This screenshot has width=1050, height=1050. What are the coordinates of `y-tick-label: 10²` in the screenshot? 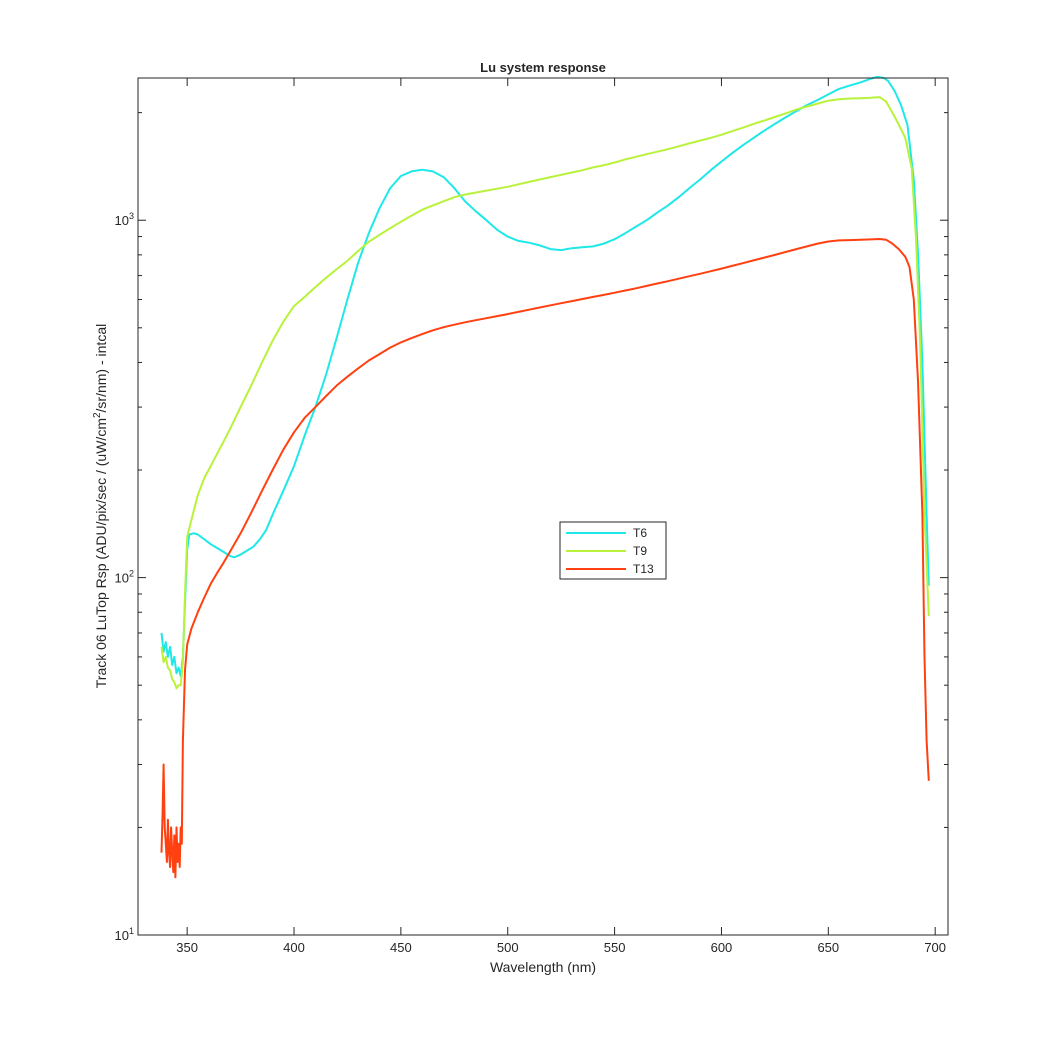 It's located at (124, 577).